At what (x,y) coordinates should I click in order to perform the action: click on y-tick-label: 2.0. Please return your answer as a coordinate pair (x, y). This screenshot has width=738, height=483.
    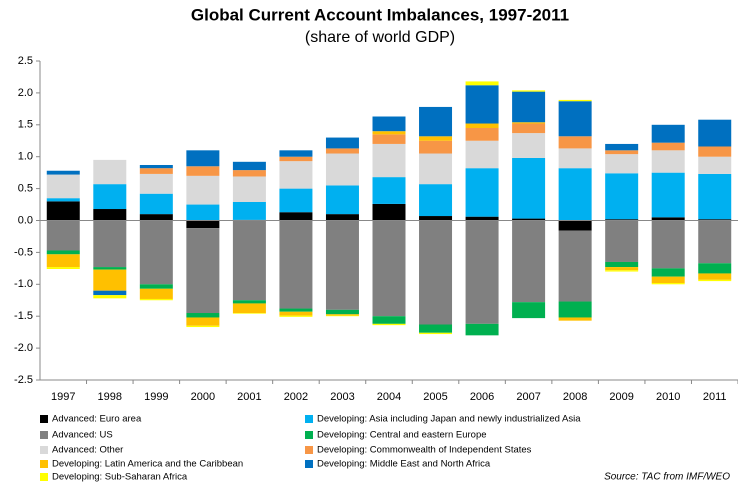
    Looking at the image, I should click on (25, 93).